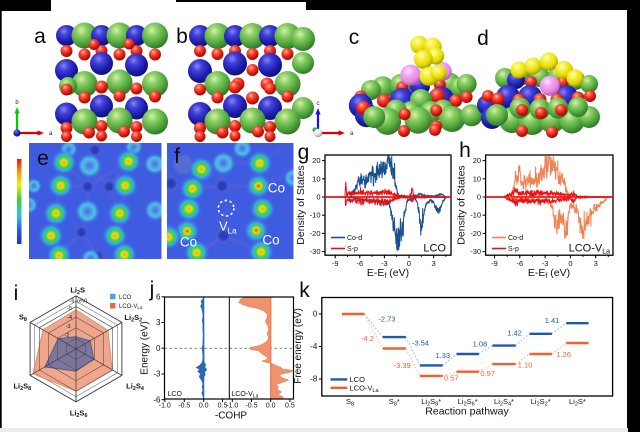  Describe the element at coordinates (69, 309) in the screenshot. I see `svg-text: -5` at that location.